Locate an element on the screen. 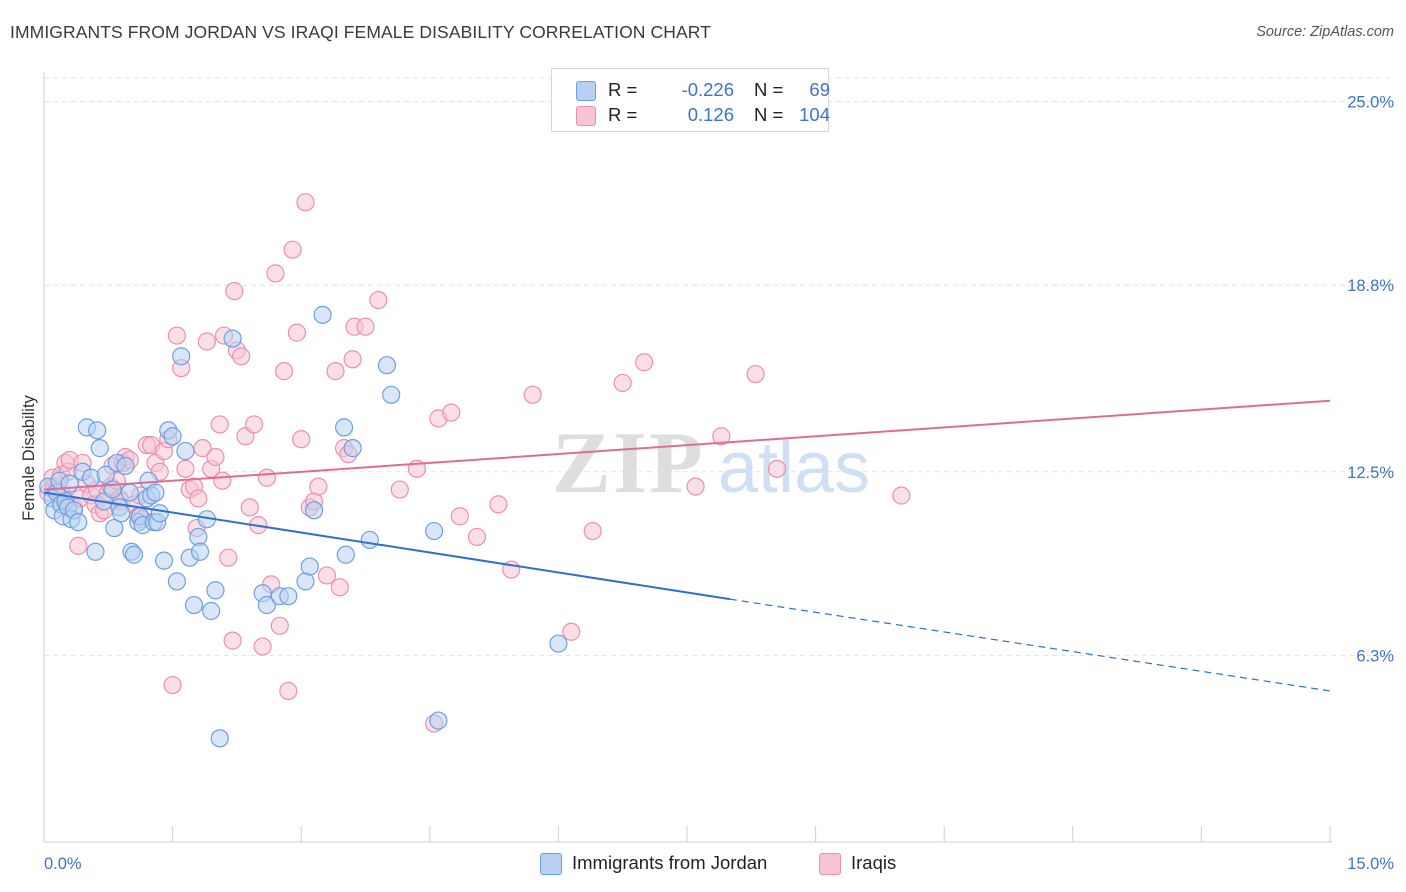  watermark-atlas: atlas is located at coordinates (794, 468).